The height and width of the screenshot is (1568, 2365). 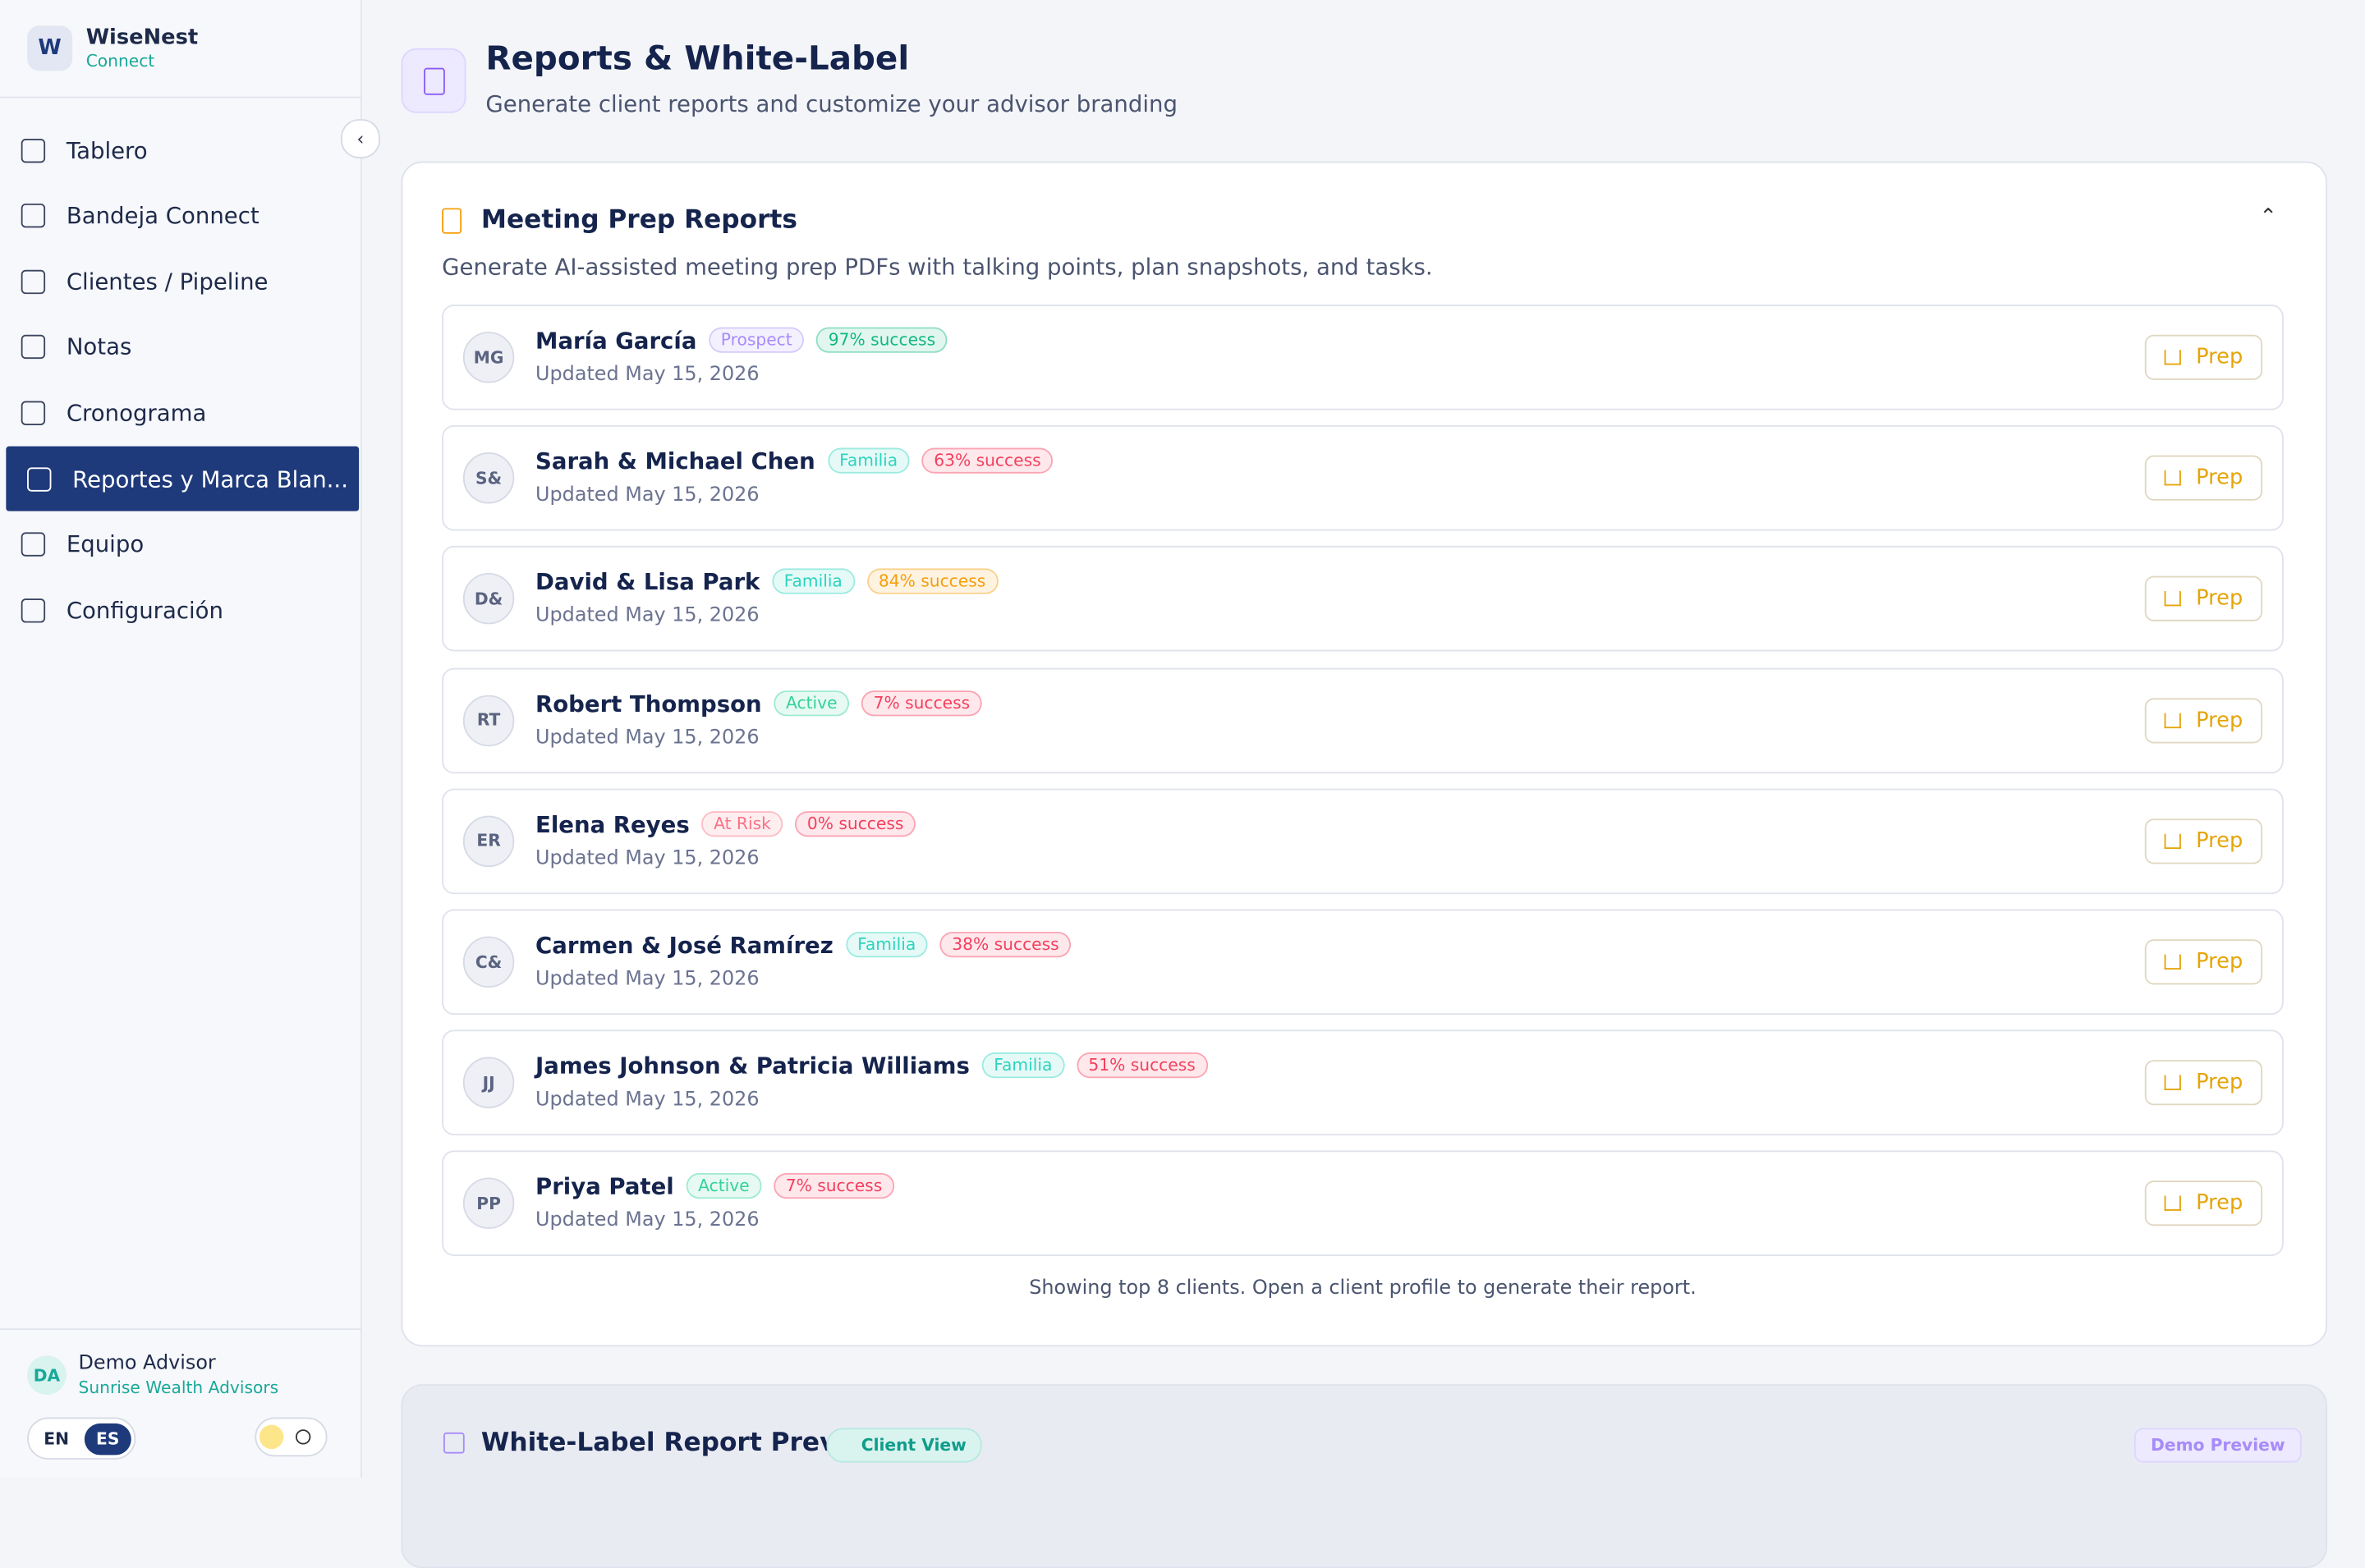 I want to click on nav-item: Cronograma, so click(x=182, y=413).